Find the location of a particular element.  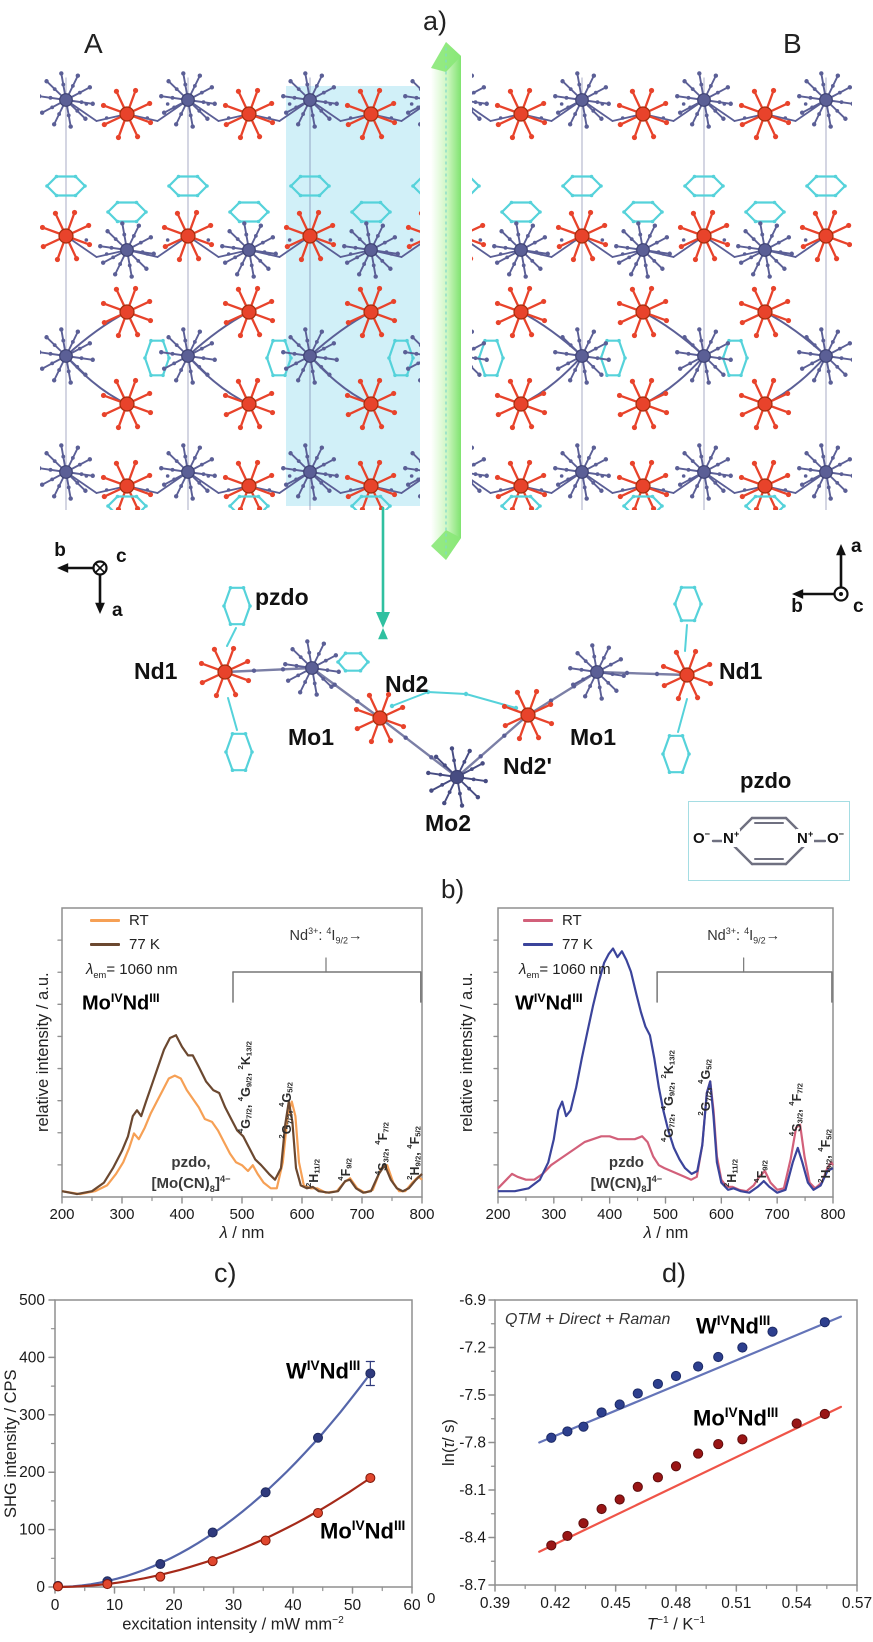

molecular-fragment is located at coordinates (456, 657).